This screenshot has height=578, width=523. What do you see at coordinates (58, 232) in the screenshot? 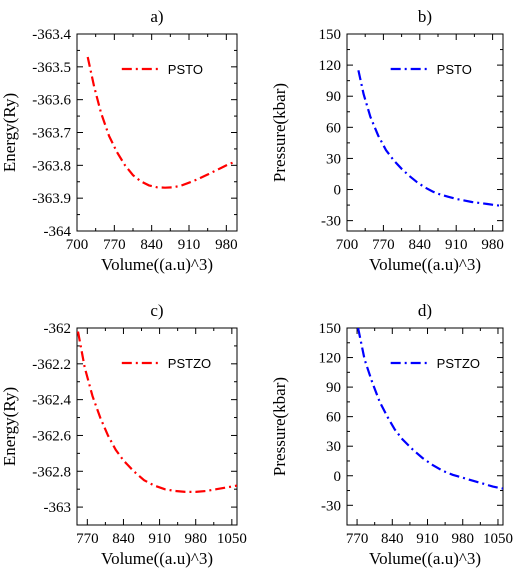
I see `y-tick-label: -364` at bounding box center [58, 232].